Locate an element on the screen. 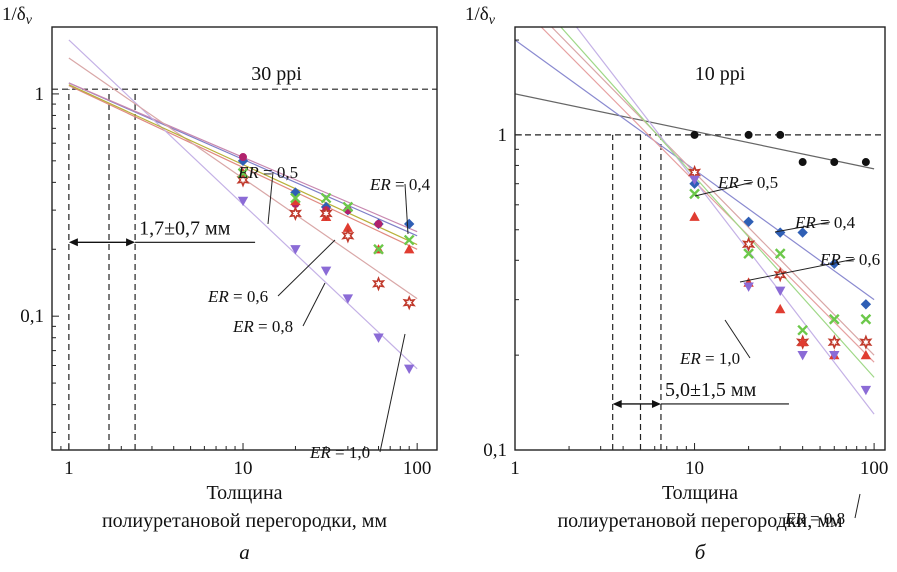 The image size is (897, 572). er-label-value-1-3: = 1,0 is located at coordinates (720, 358).